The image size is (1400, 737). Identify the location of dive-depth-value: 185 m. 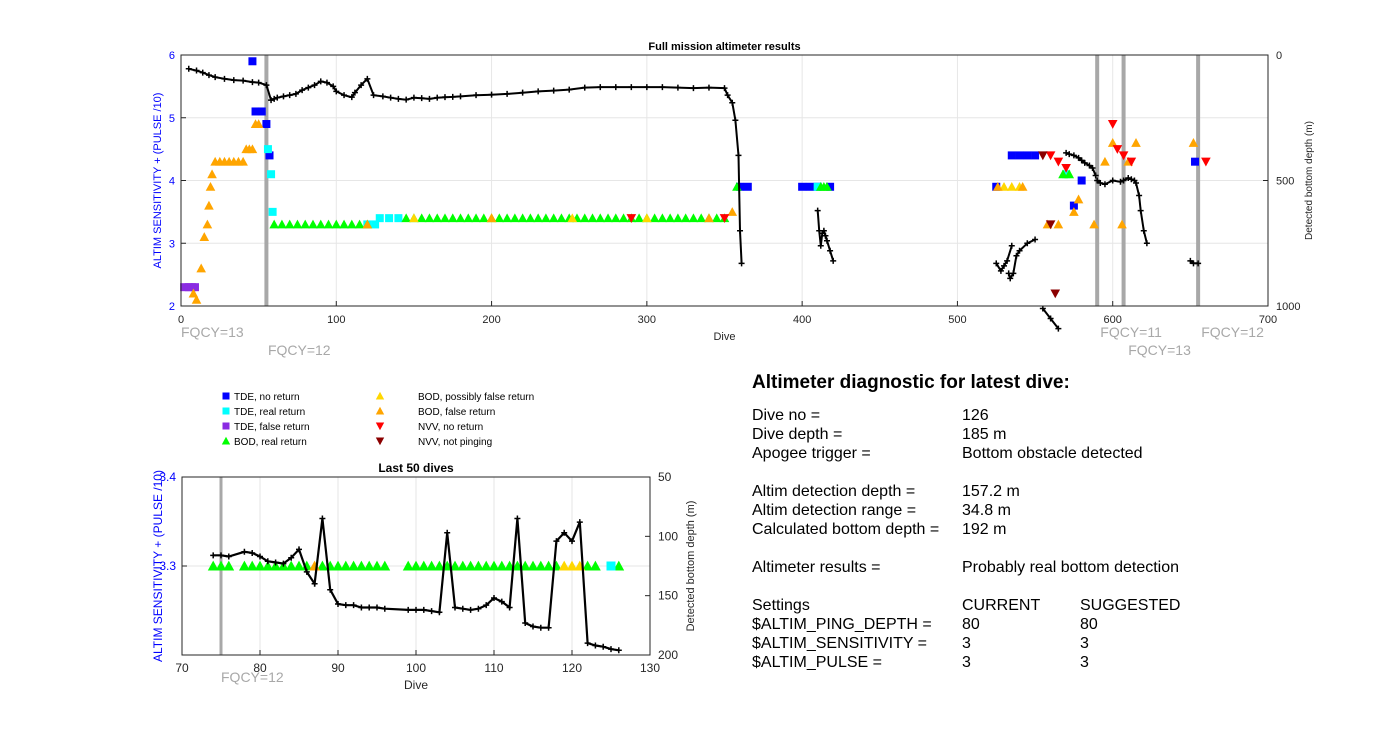
(984, 434).